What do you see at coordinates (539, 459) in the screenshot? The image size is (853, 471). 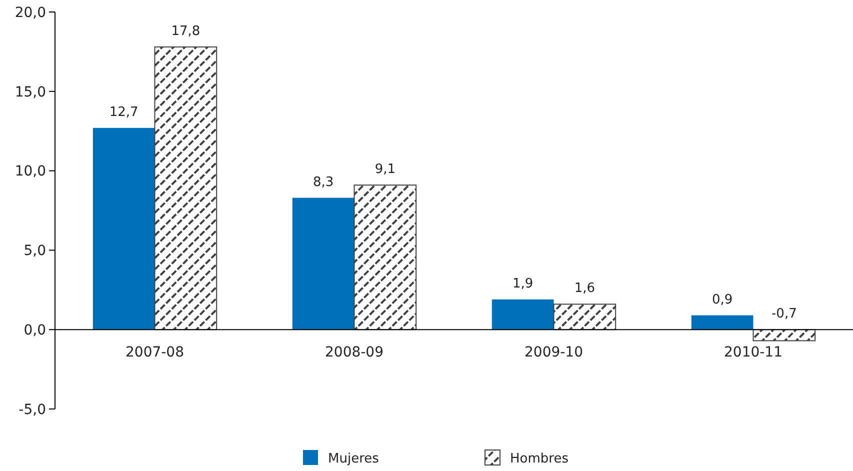 I see `legend-label: Hombres` at bounding box center [539, 459].